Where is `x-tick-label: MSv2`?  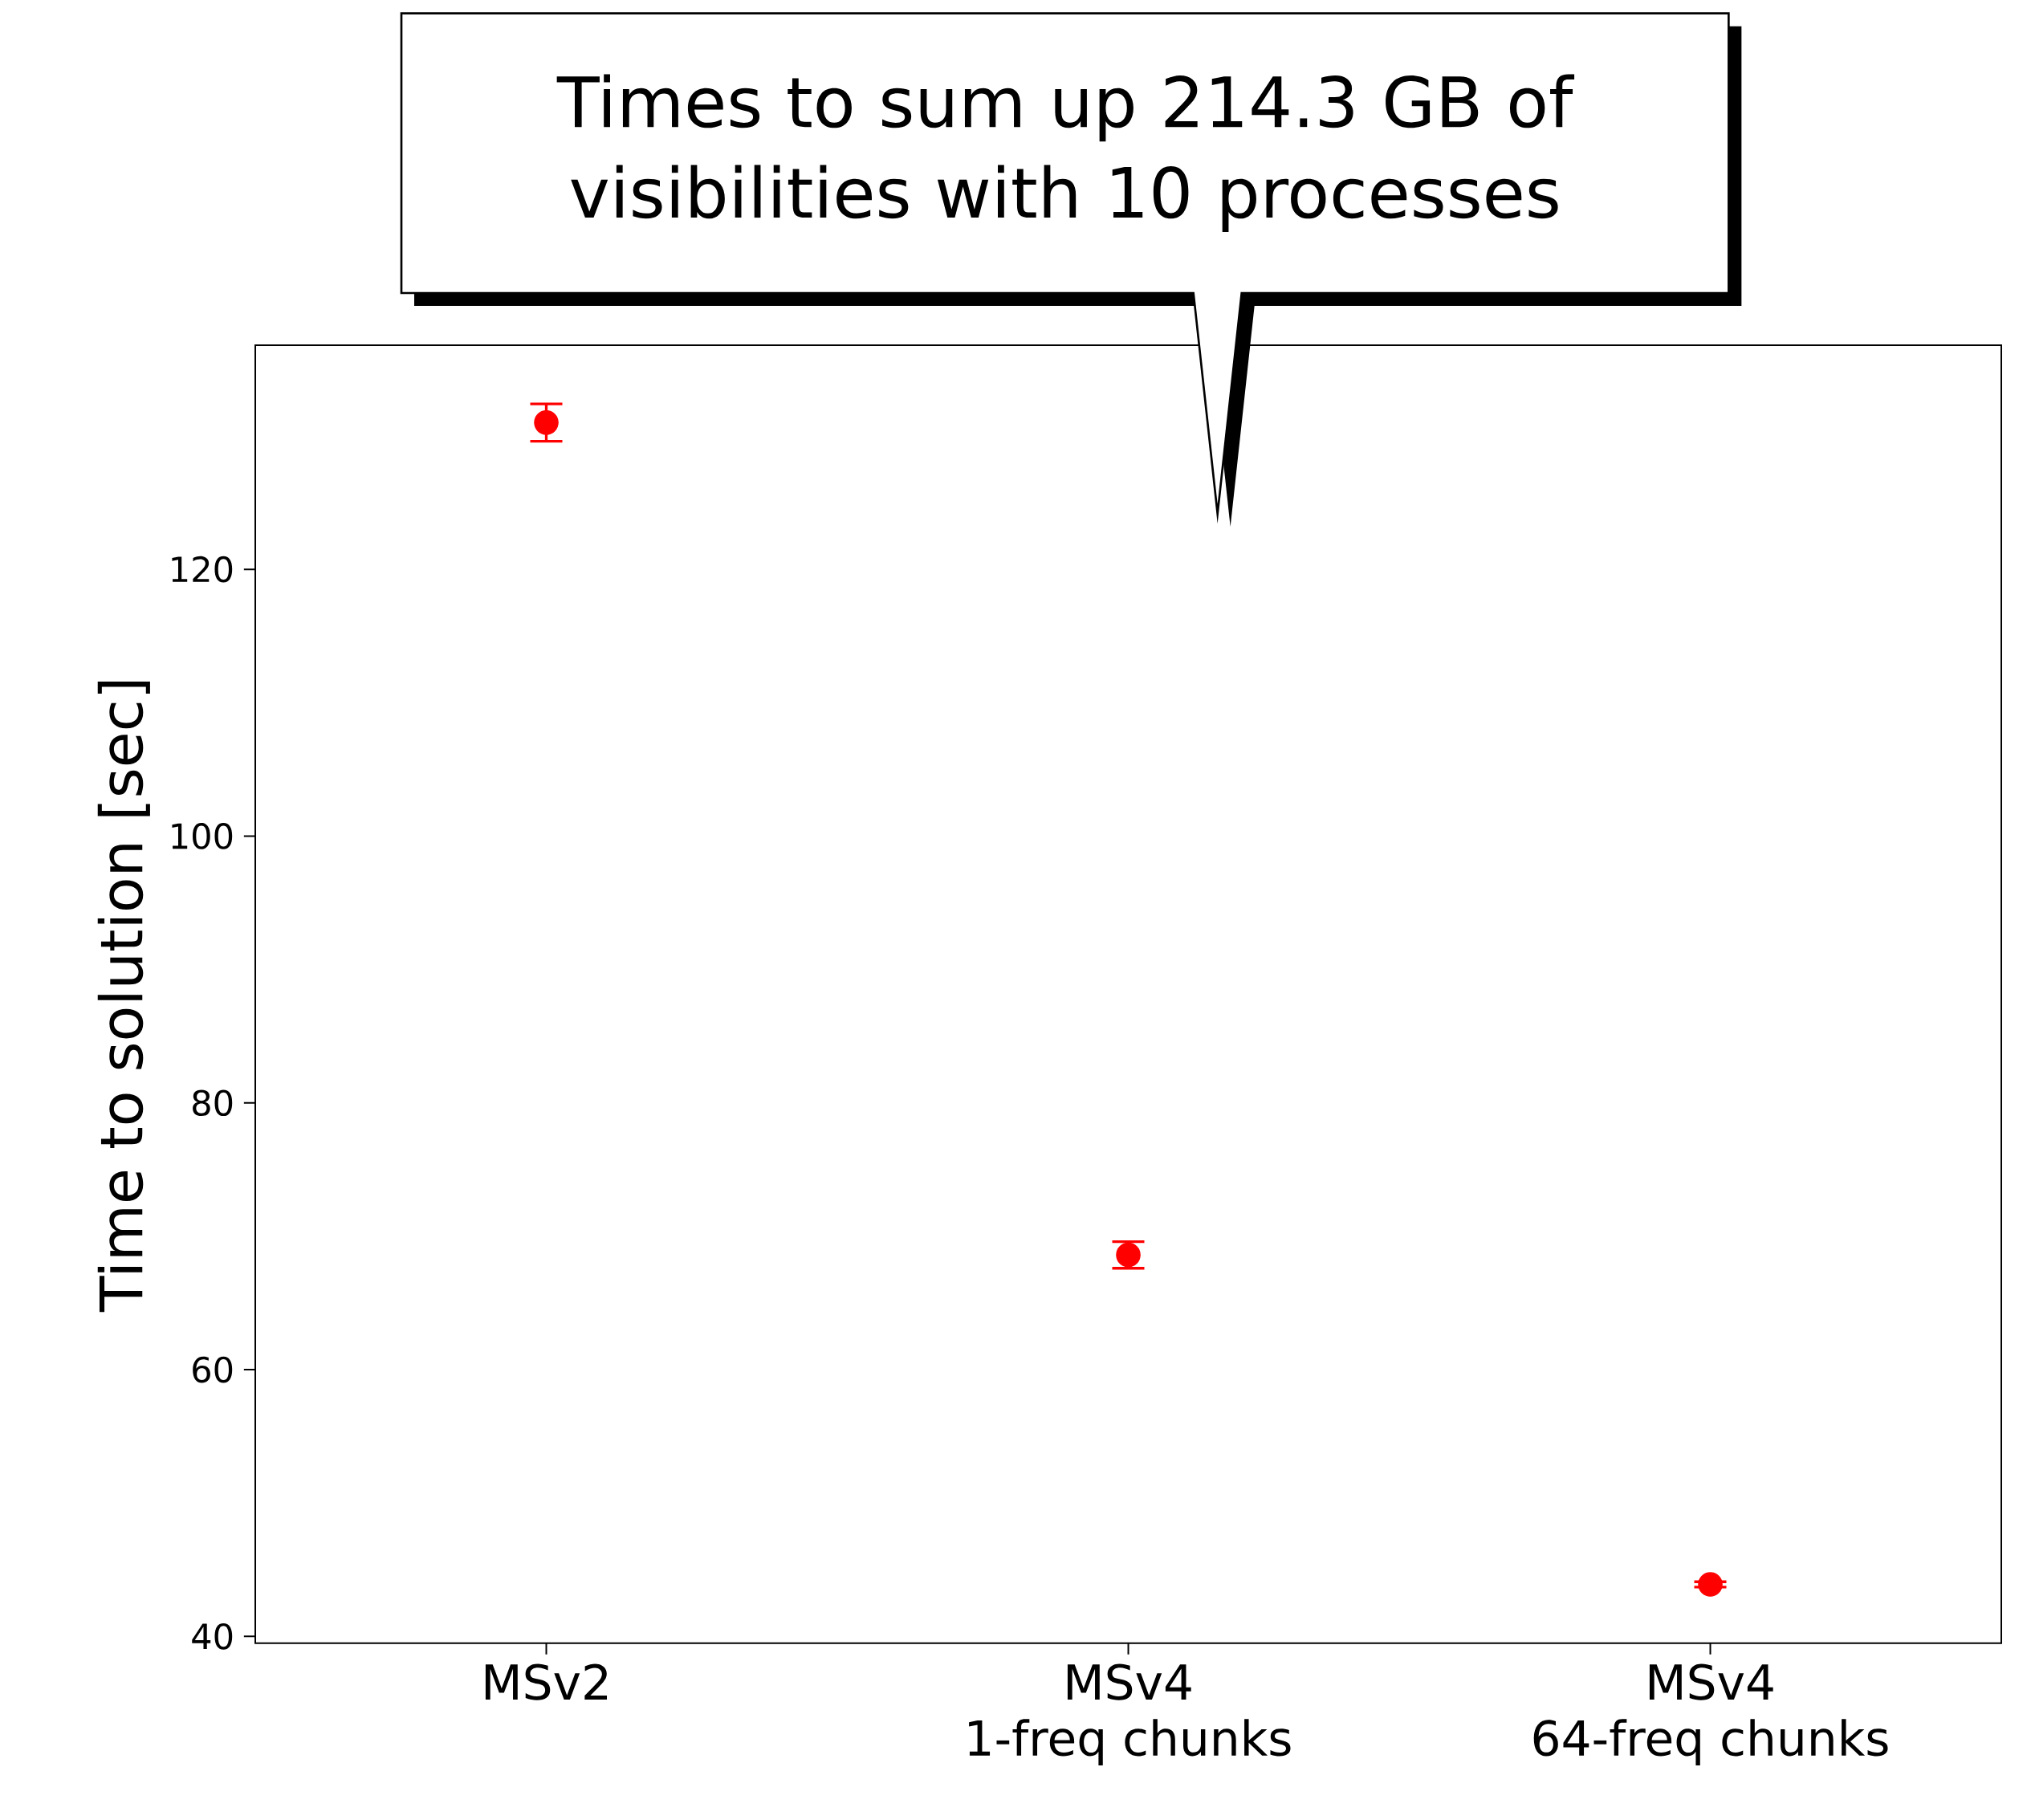 x-tick-label: MSv2 is located at coordinates (546, 1682).